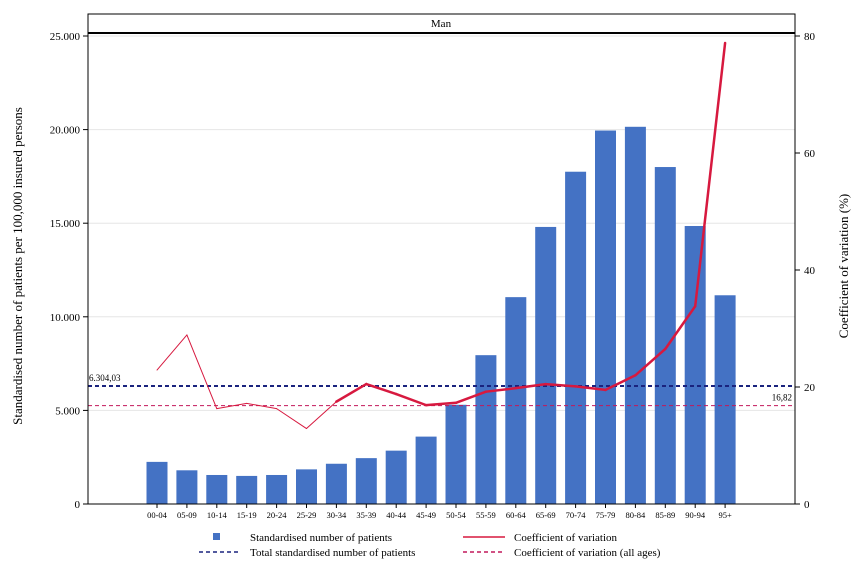 The height and width of the screenshot is (576, 864). I want to click on reference-lines-layer: 6.304,03 16,82, so click(441, 390).